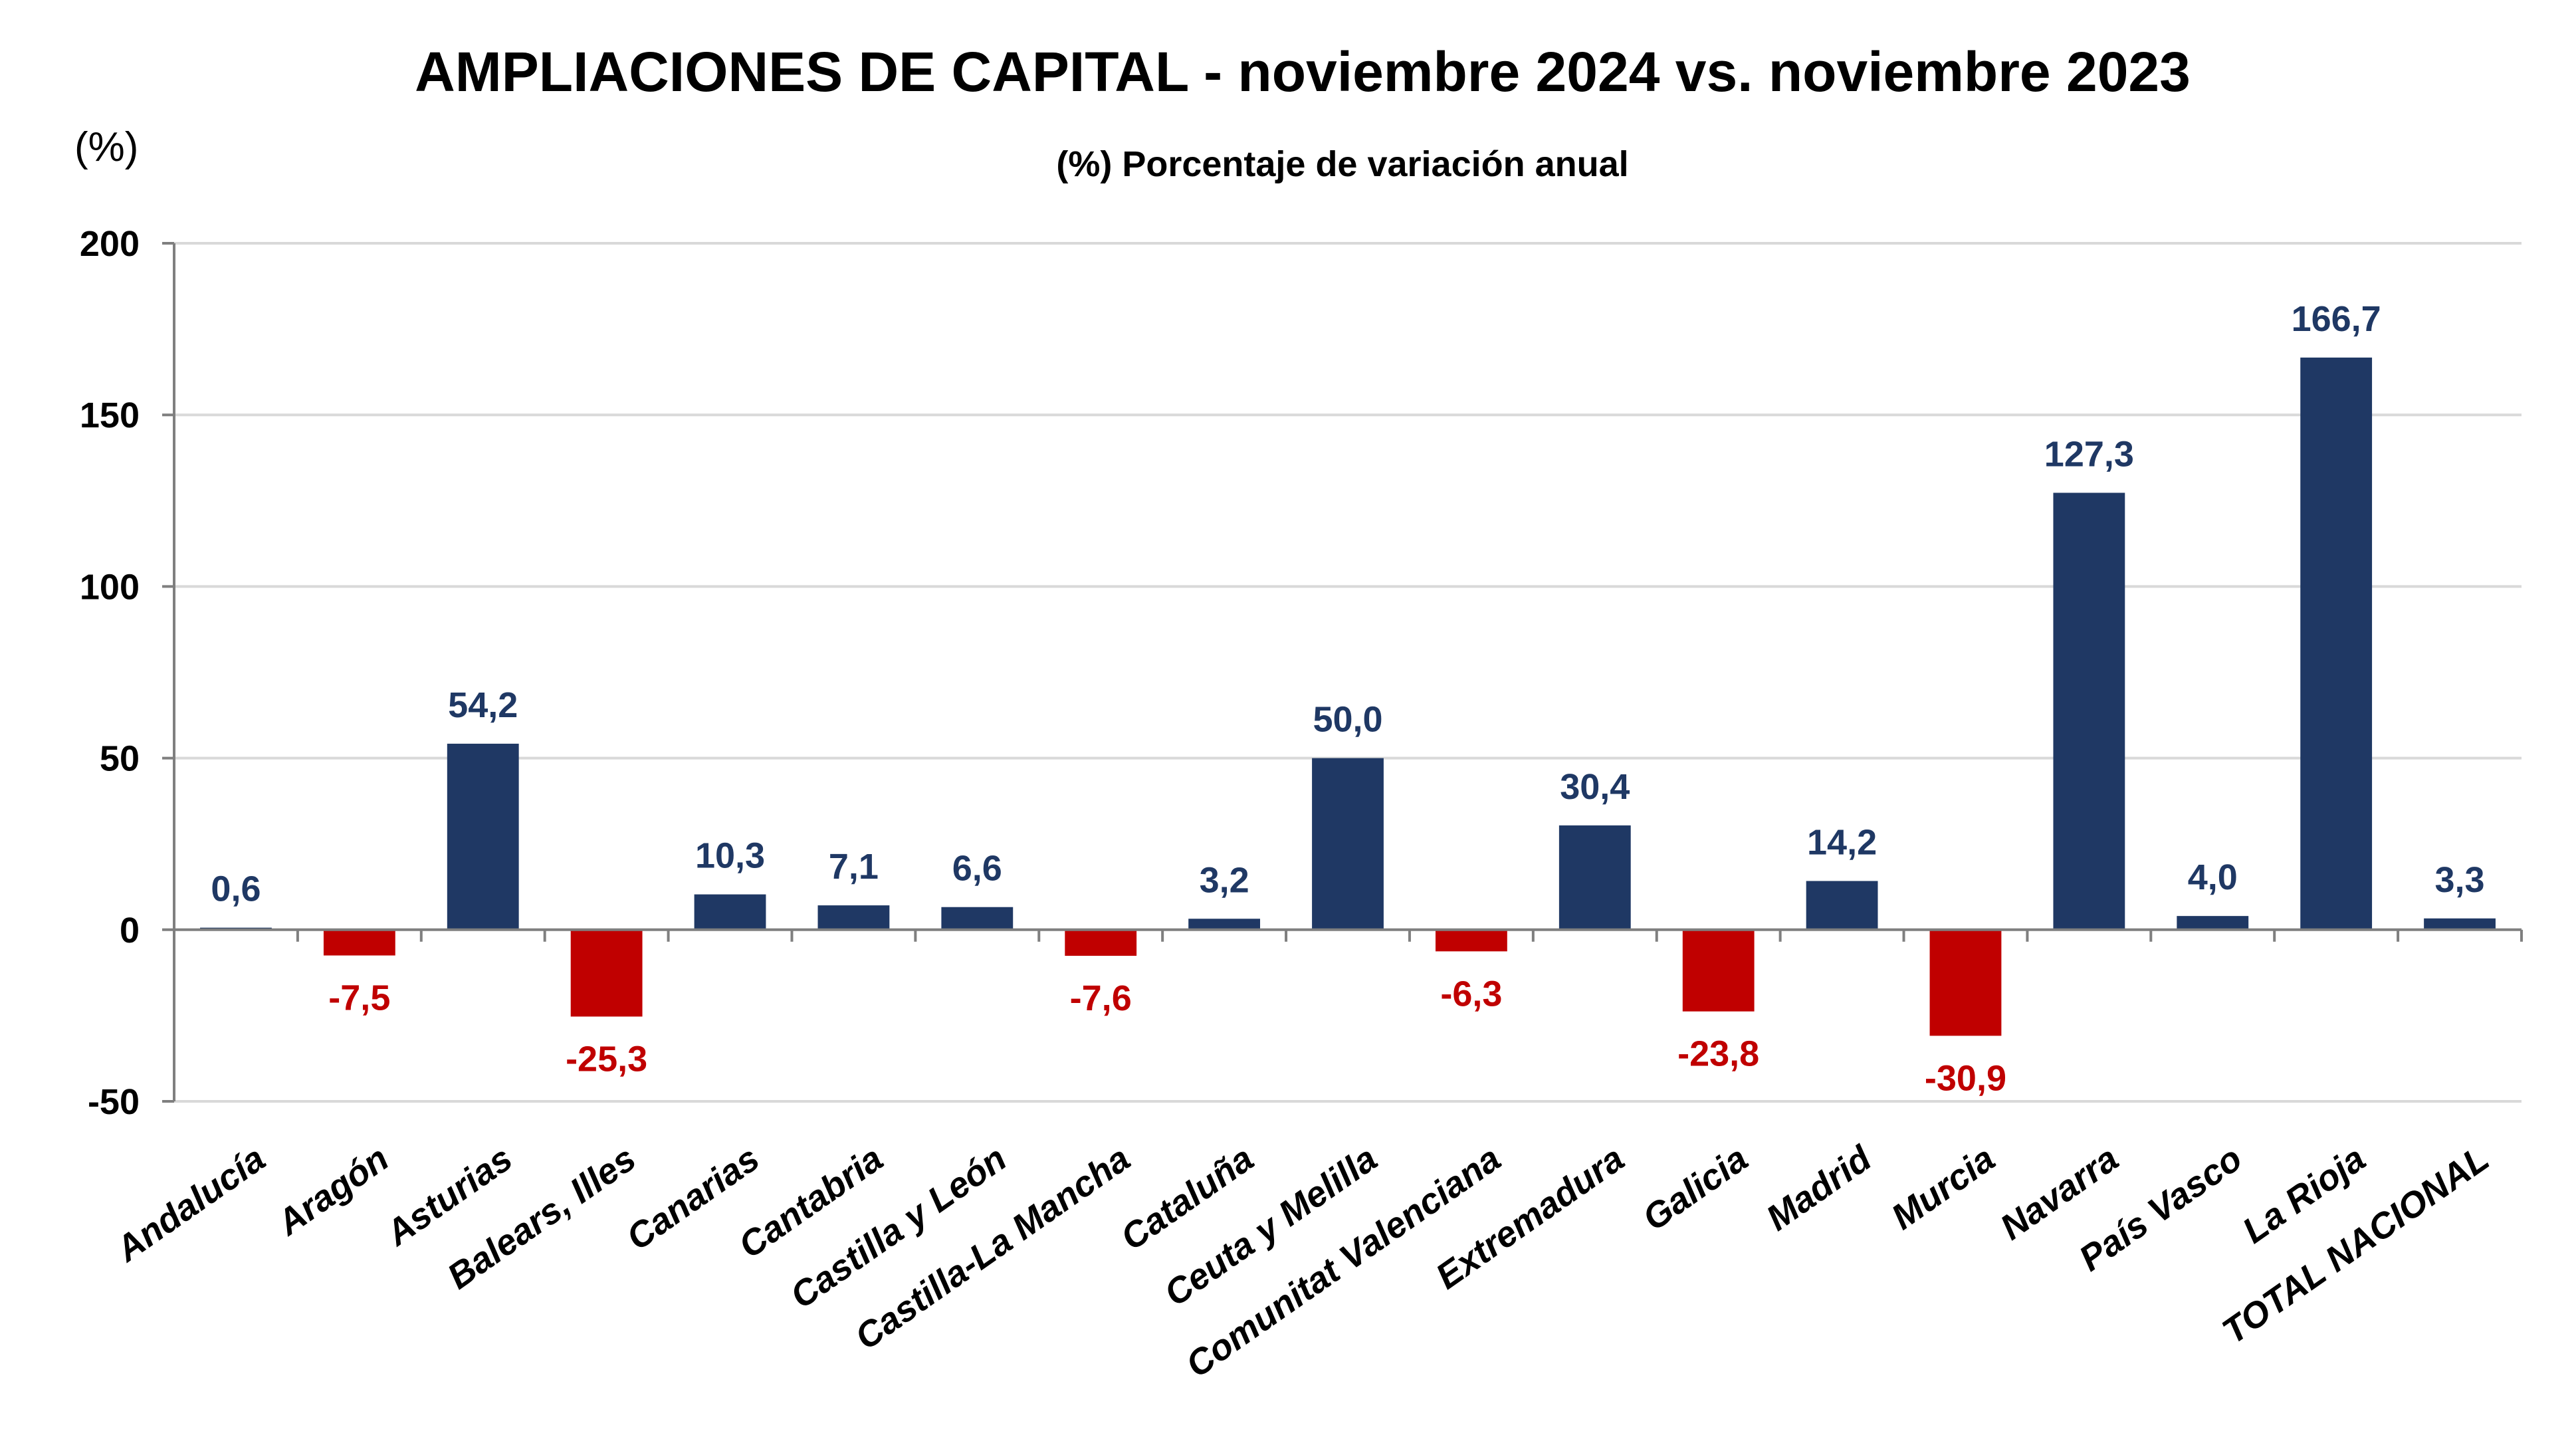 The width and height of the screenshot is (2576, 1437). What do you see at coordinates (110, 415) in the screenshot?
I see `y-tick-label: 150` at bounding box center [110, 415].